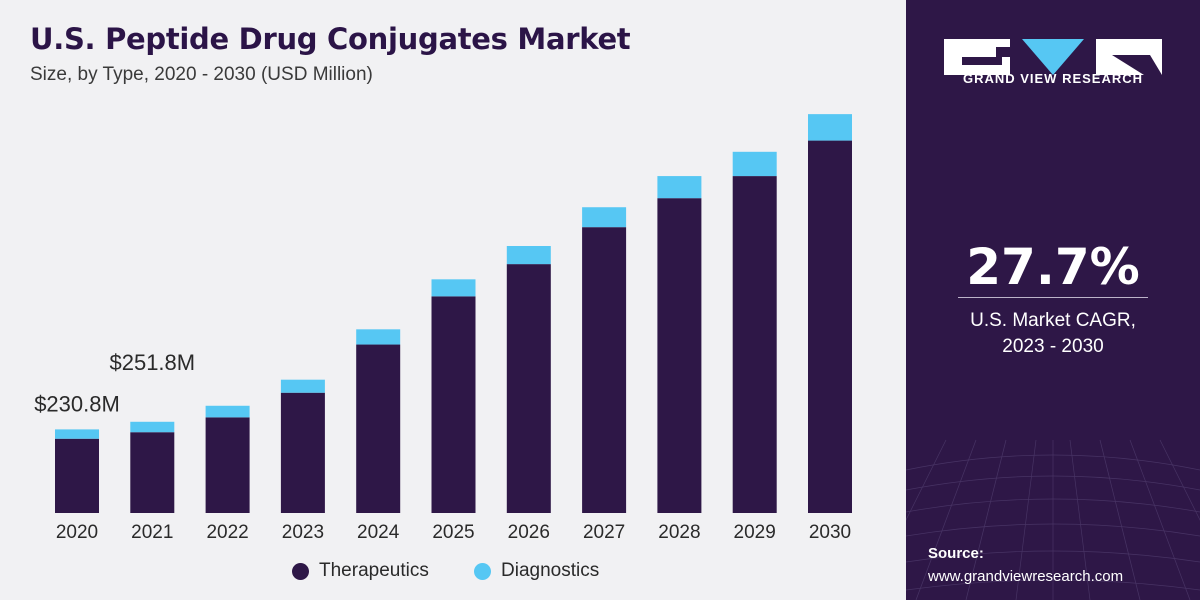 Image resolution: width=1200 pixels, height=600 pixels. Describe the element at coordinates (302, 386) in the screenshot. I see `bar-diagnostics-2023` at that location.